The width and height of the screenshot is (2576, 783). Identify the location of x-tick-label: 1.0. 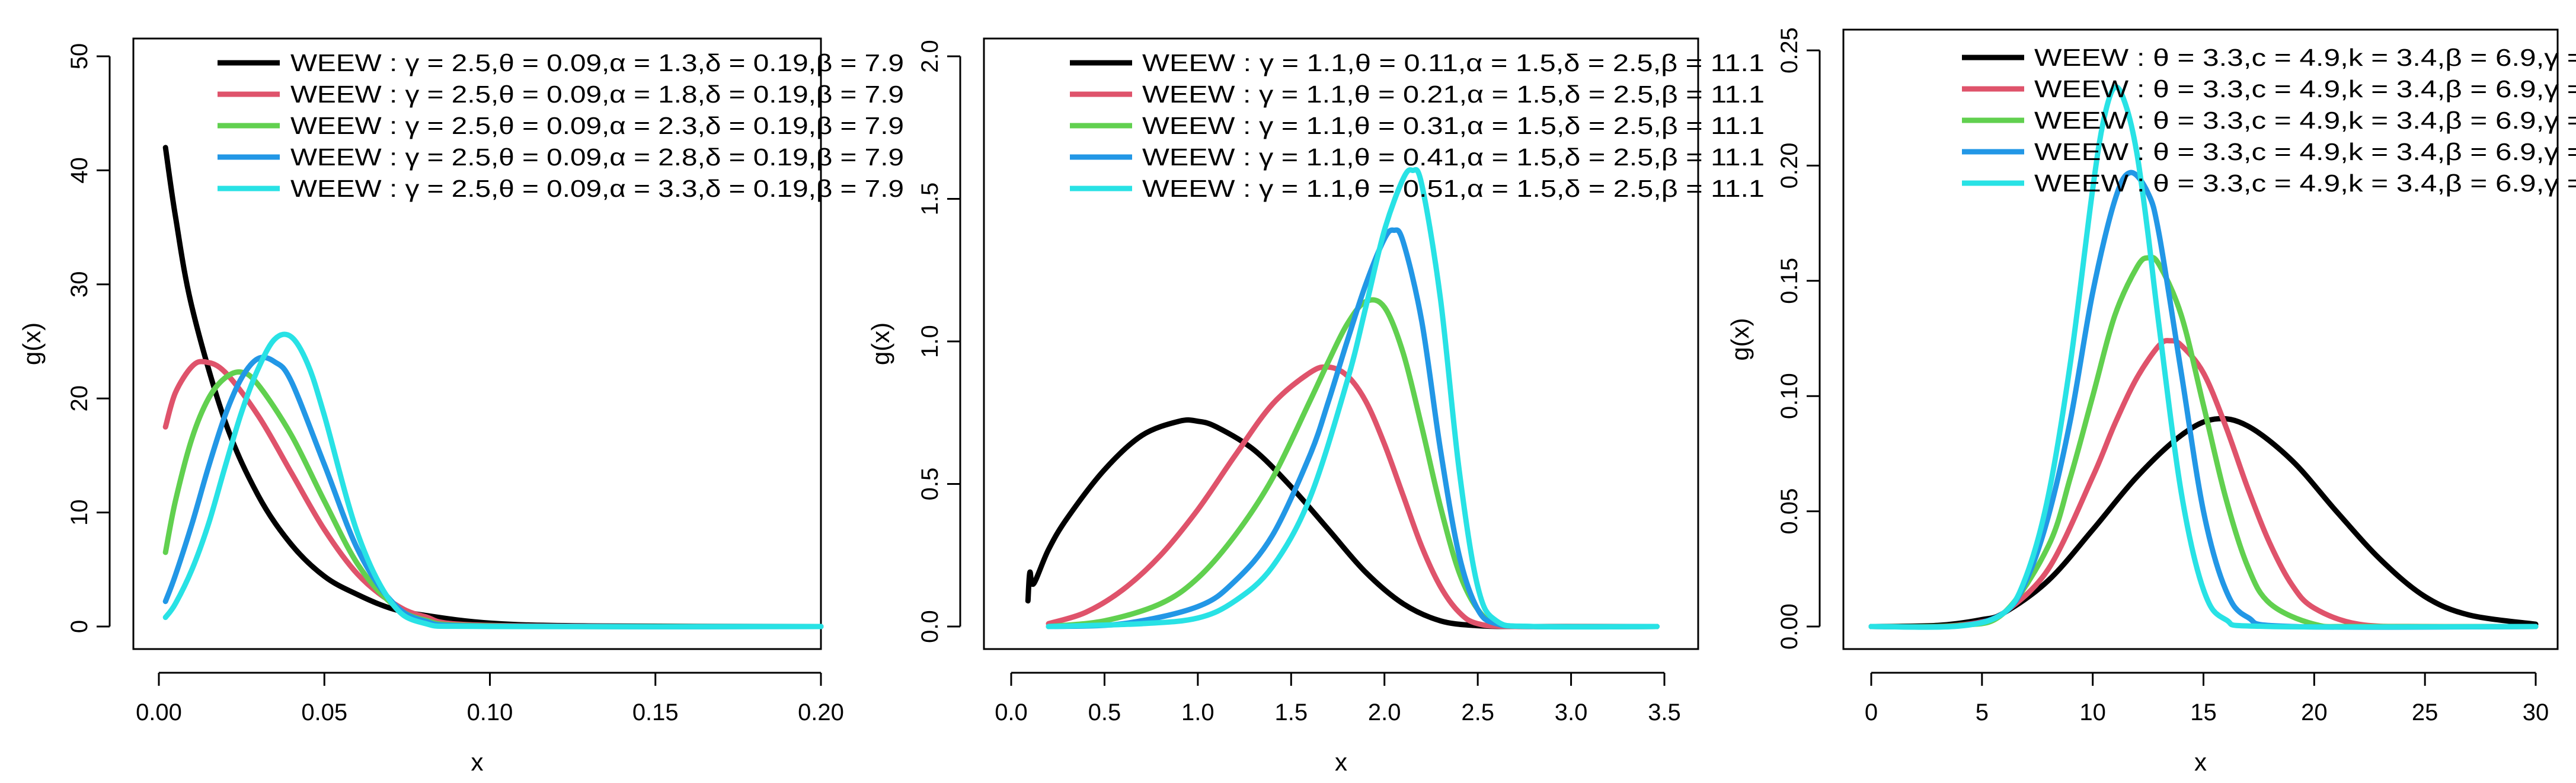
(1198, 712).